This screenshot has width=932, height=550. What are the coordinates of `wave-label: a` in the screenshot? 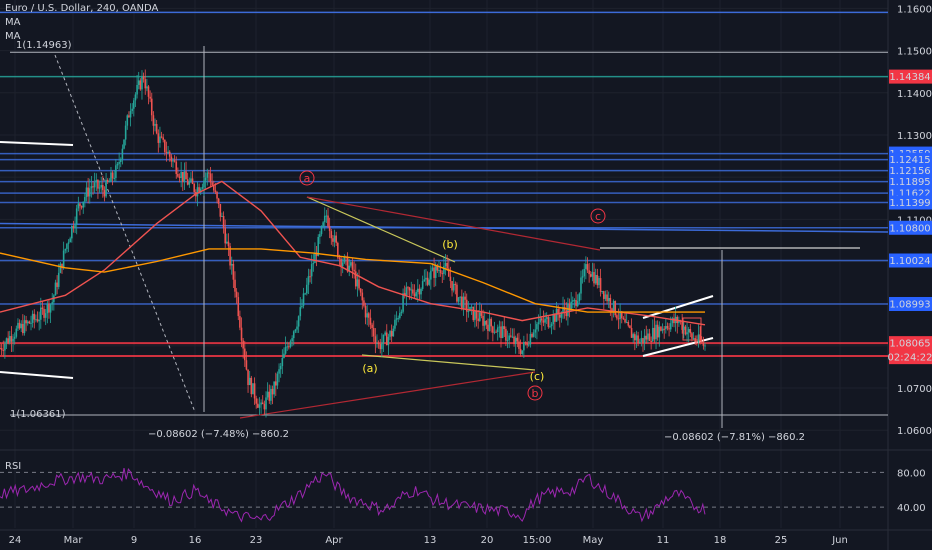 It's located at (307, 178).